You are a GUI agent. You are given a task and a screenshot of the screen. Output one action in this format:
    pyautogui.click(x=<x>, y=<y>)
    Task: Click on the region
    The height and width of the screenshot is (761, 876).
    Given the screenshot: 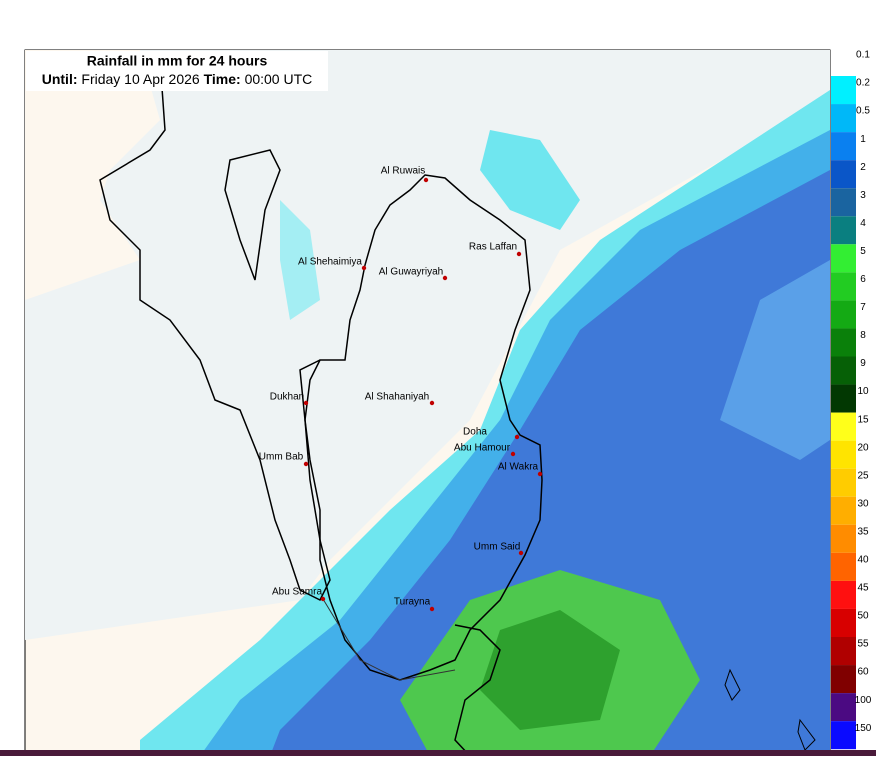 What is the action you would take?
    pyautogui.click(x=92, y=175)
    